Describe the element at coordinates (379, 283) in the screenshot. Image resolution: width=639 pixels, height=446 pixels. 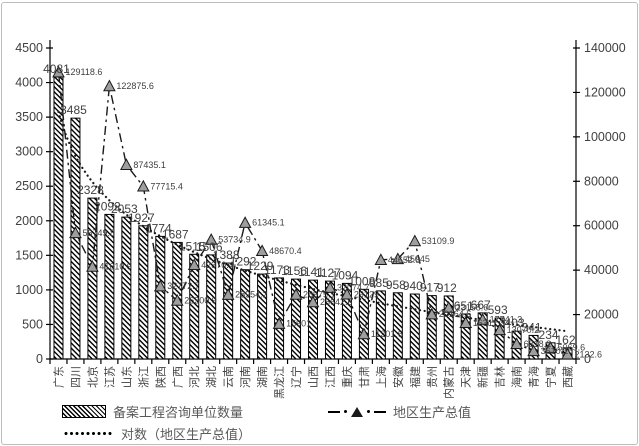
I see `bar-value-label: 985` at that location.